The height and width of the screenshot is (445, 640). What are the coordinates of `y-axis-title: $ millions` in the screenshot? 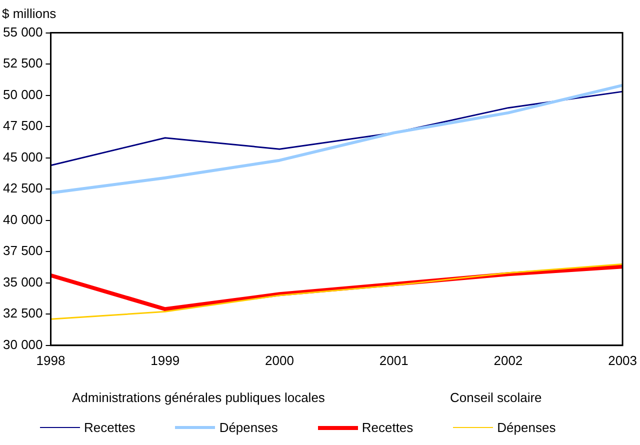 It's located at (29, 13).